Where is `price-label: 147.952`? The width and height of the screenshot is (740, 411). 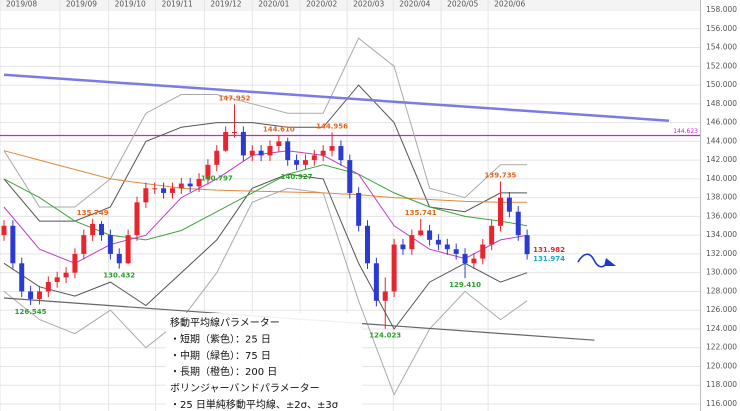
price-label: 147.952 is located at coordinates (235, 98).